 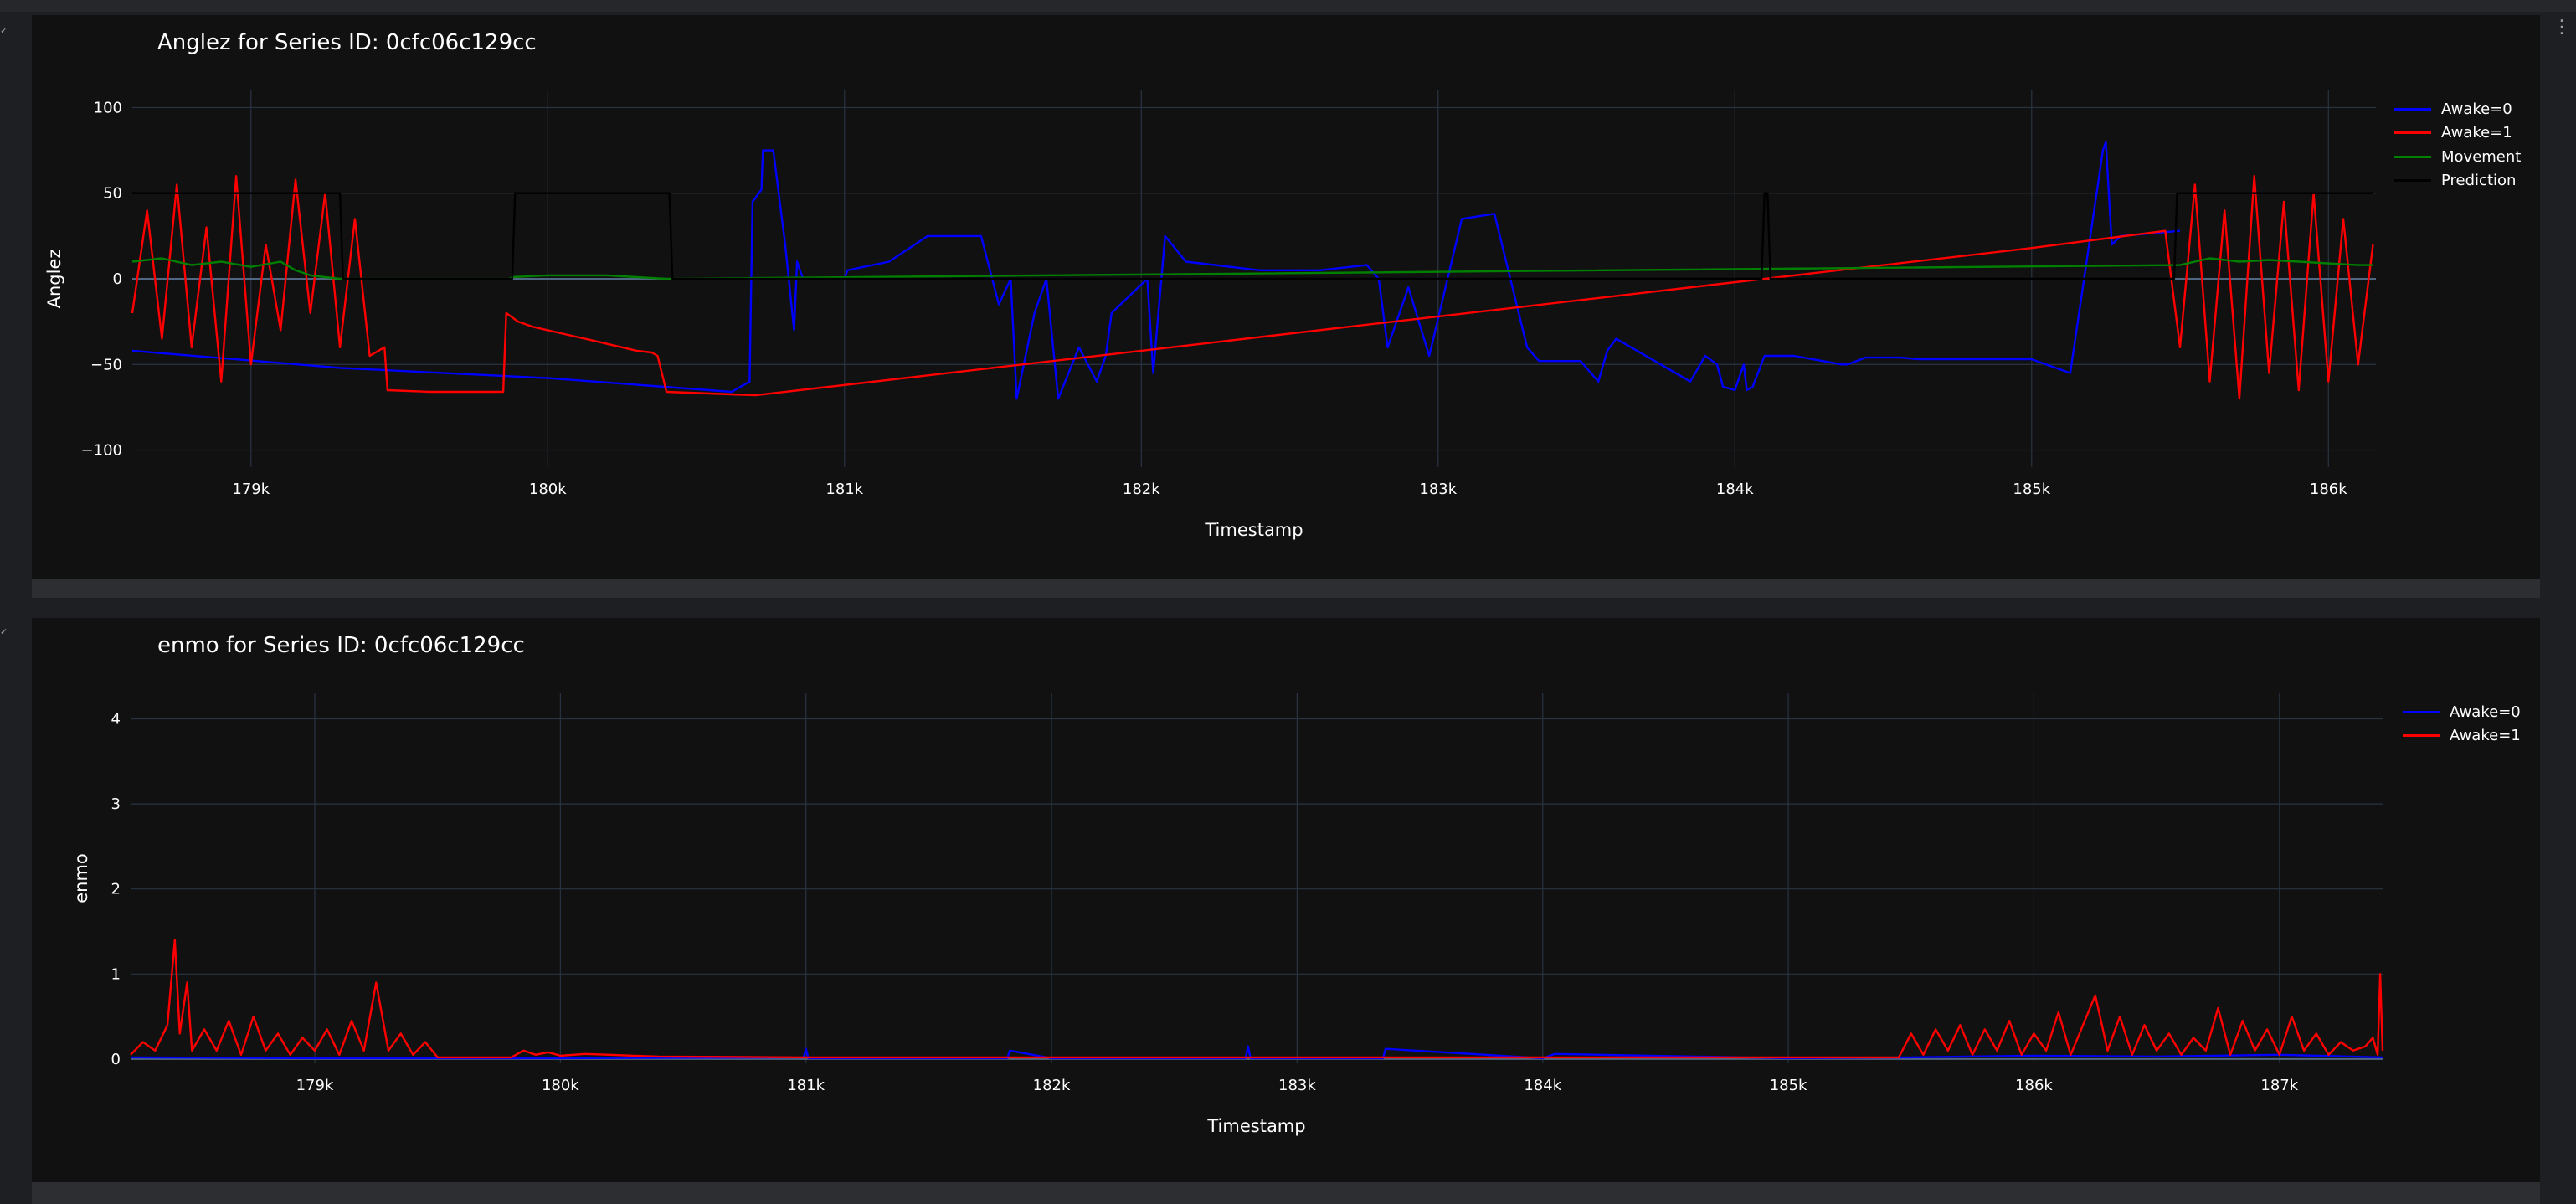 What do you see at coordinates (116, 974) in the screenshot?
I see `y-tick-label: 1` at bounding box center [116, 974].